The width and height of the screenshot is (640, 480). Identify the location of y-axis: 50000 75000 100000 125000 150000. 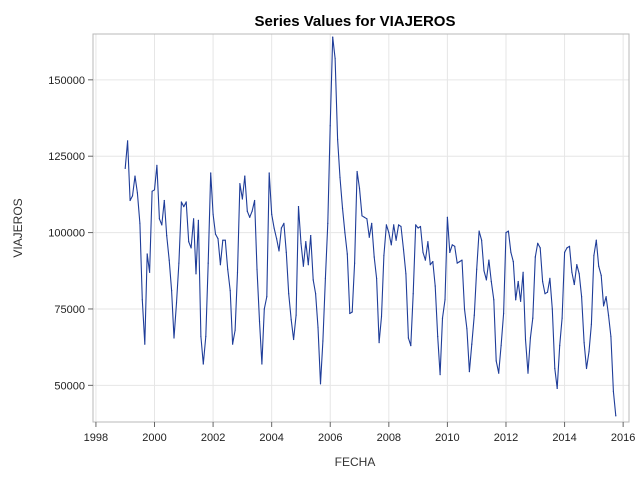
(70, 233).